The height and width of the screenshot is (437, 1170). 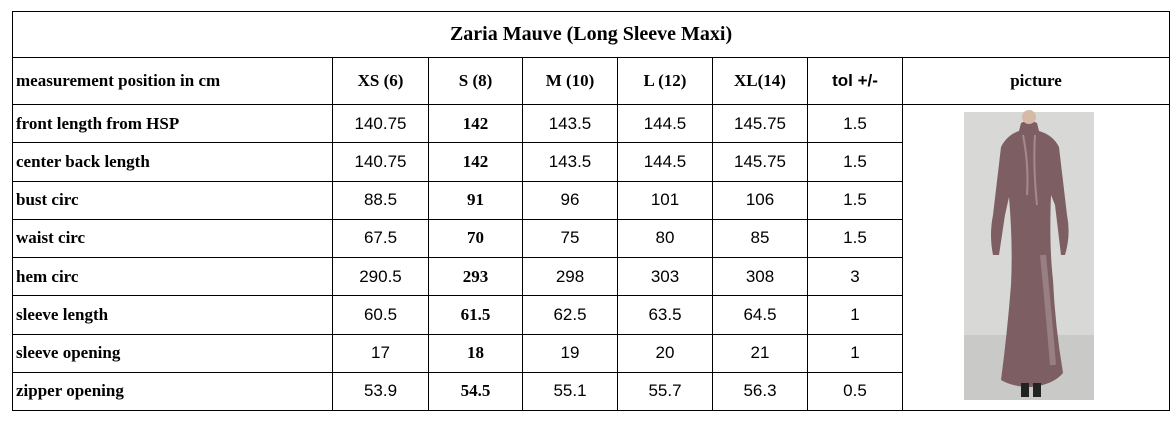 What do you see at coordinates (570, 391) in the screenshot?
I see `cell-value: 55.1` at bounding box center [570, 391].